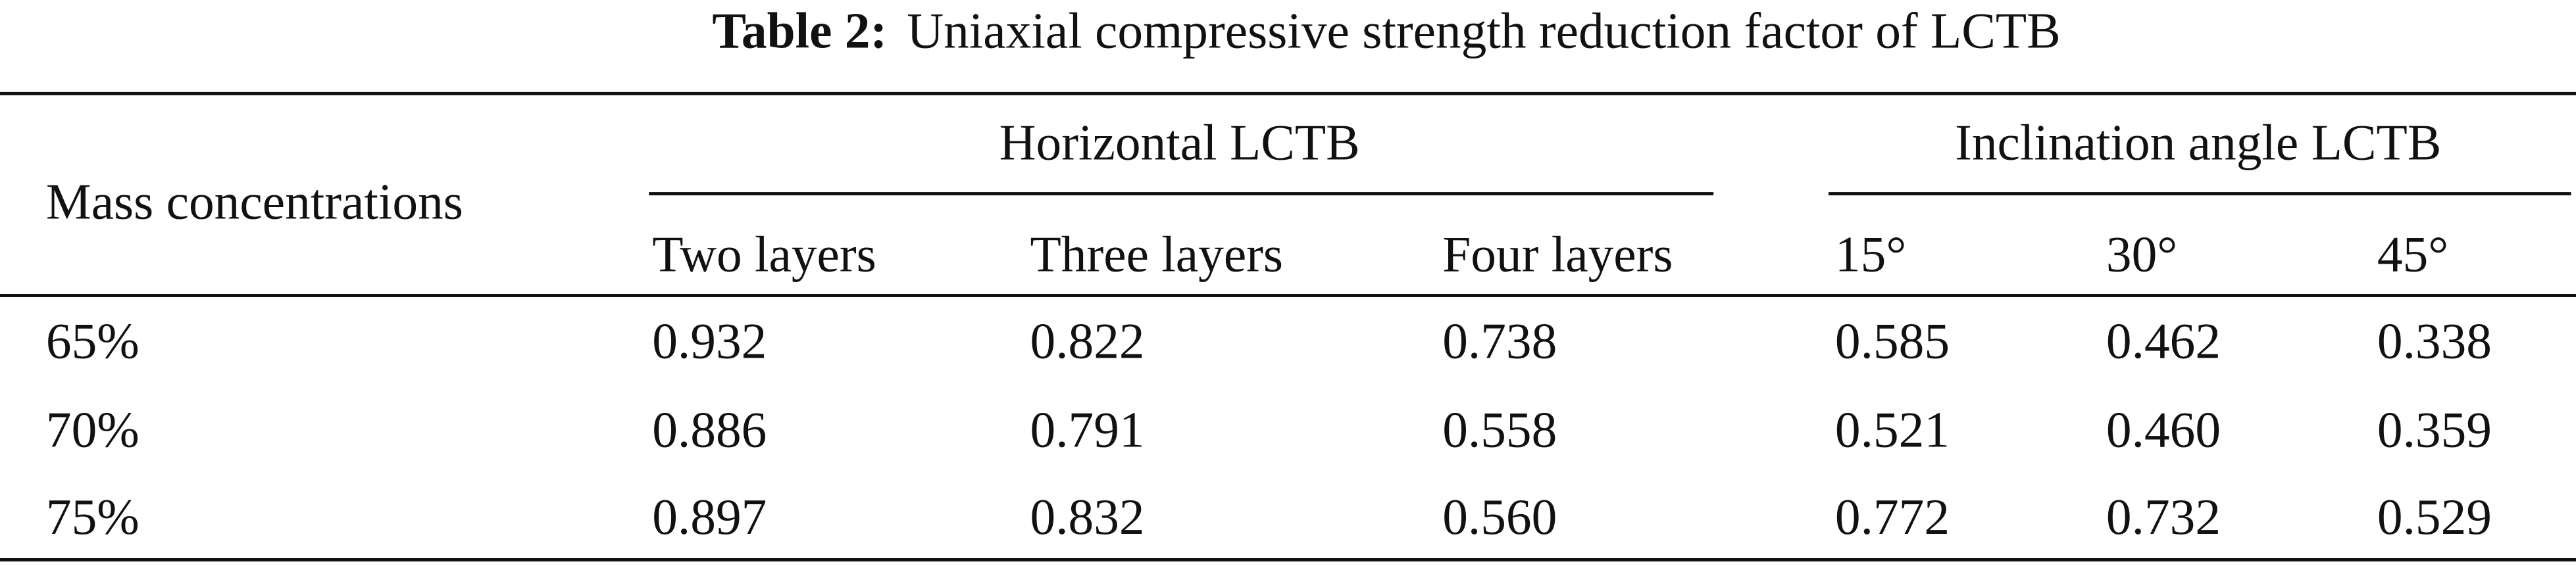 Image resolution: width=2576 pixels, height=570 pixels. What do you see at coordinates (2163, 341) in the screenshot?
I see `cell: 0.462` at bounding box center [2163, 341].